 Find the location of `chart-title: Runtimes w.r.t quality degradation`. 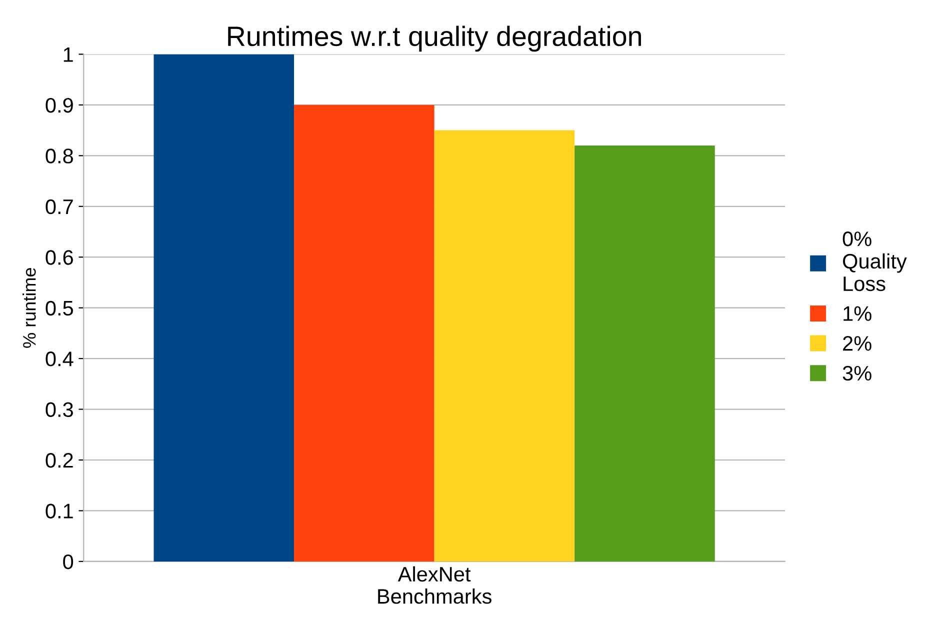

chart-title: Runtimes w.r.t quality degradation is located at coordinates (434, 39).